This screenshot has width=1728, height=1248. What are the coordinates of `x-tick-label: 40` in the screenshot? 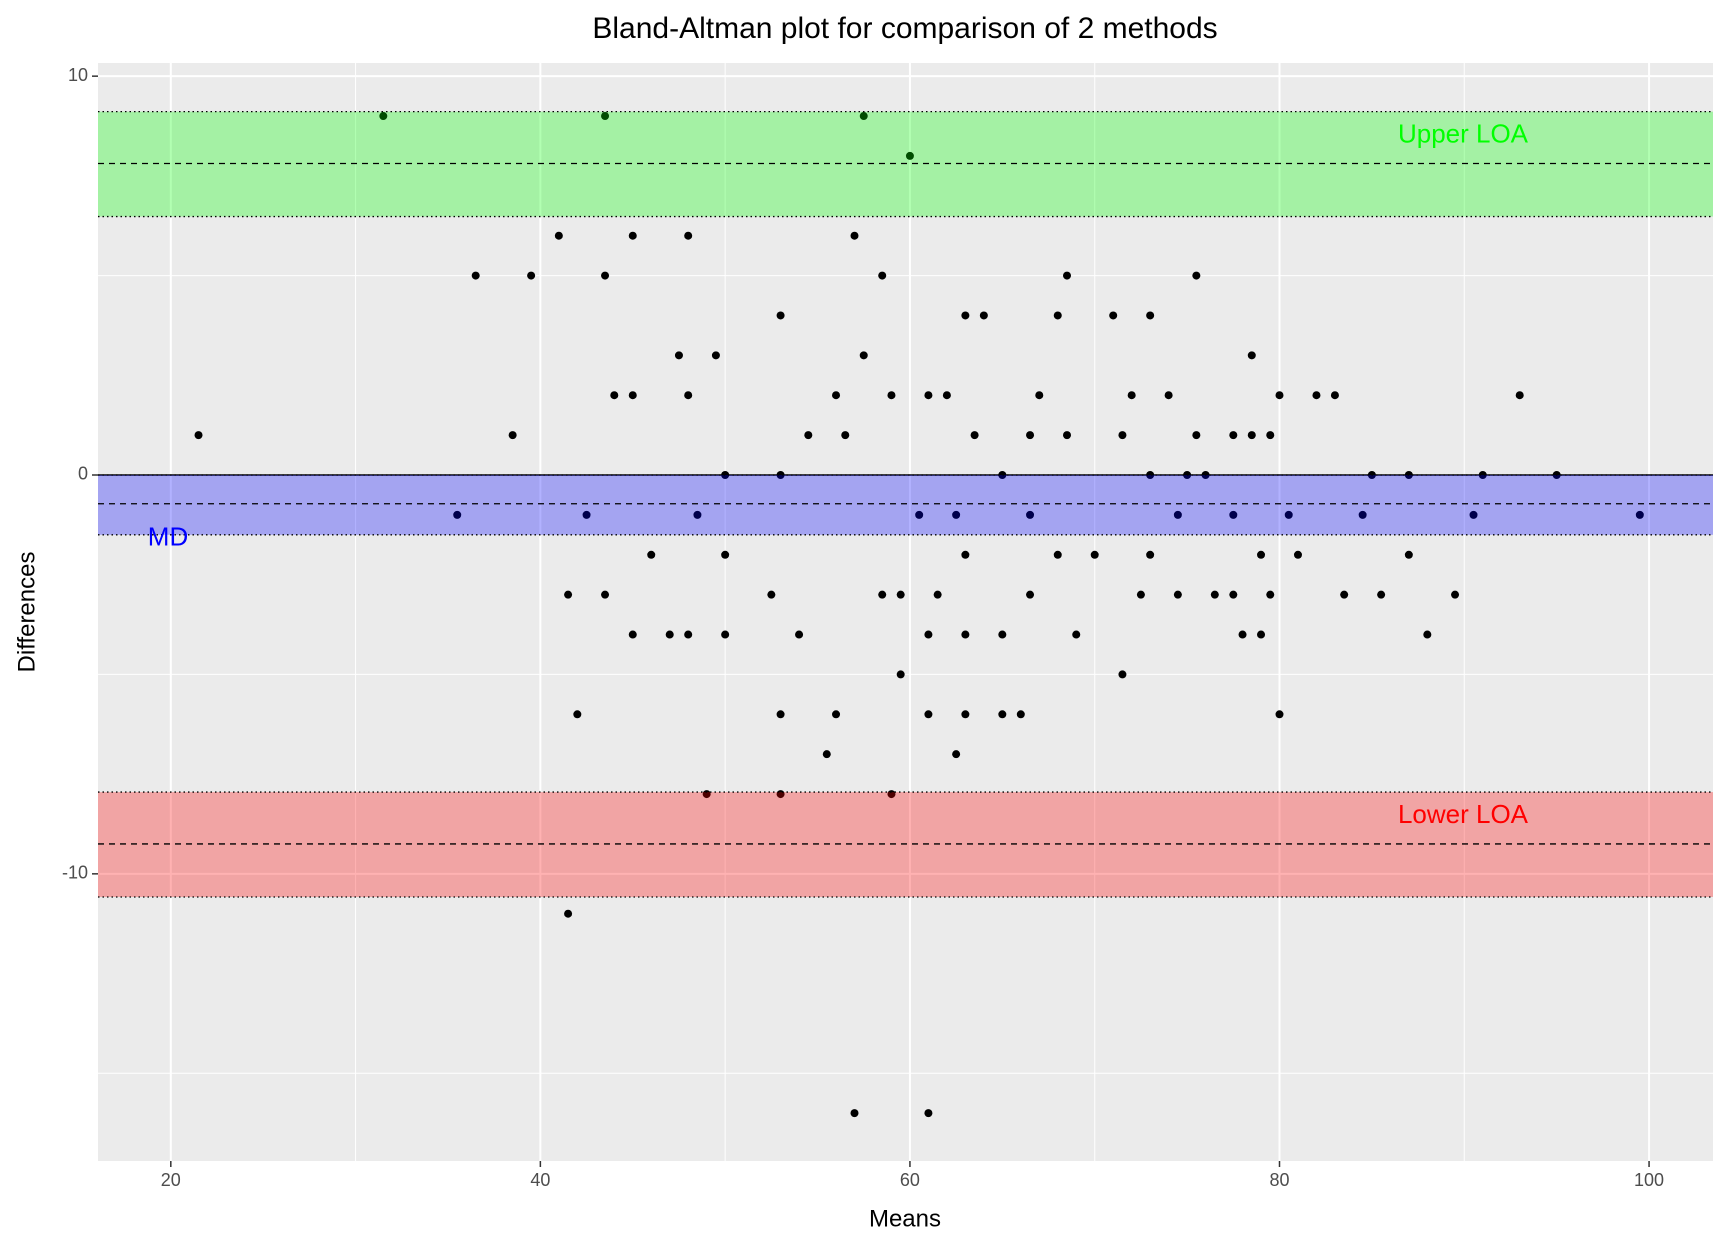 It's located at (540, 1180).